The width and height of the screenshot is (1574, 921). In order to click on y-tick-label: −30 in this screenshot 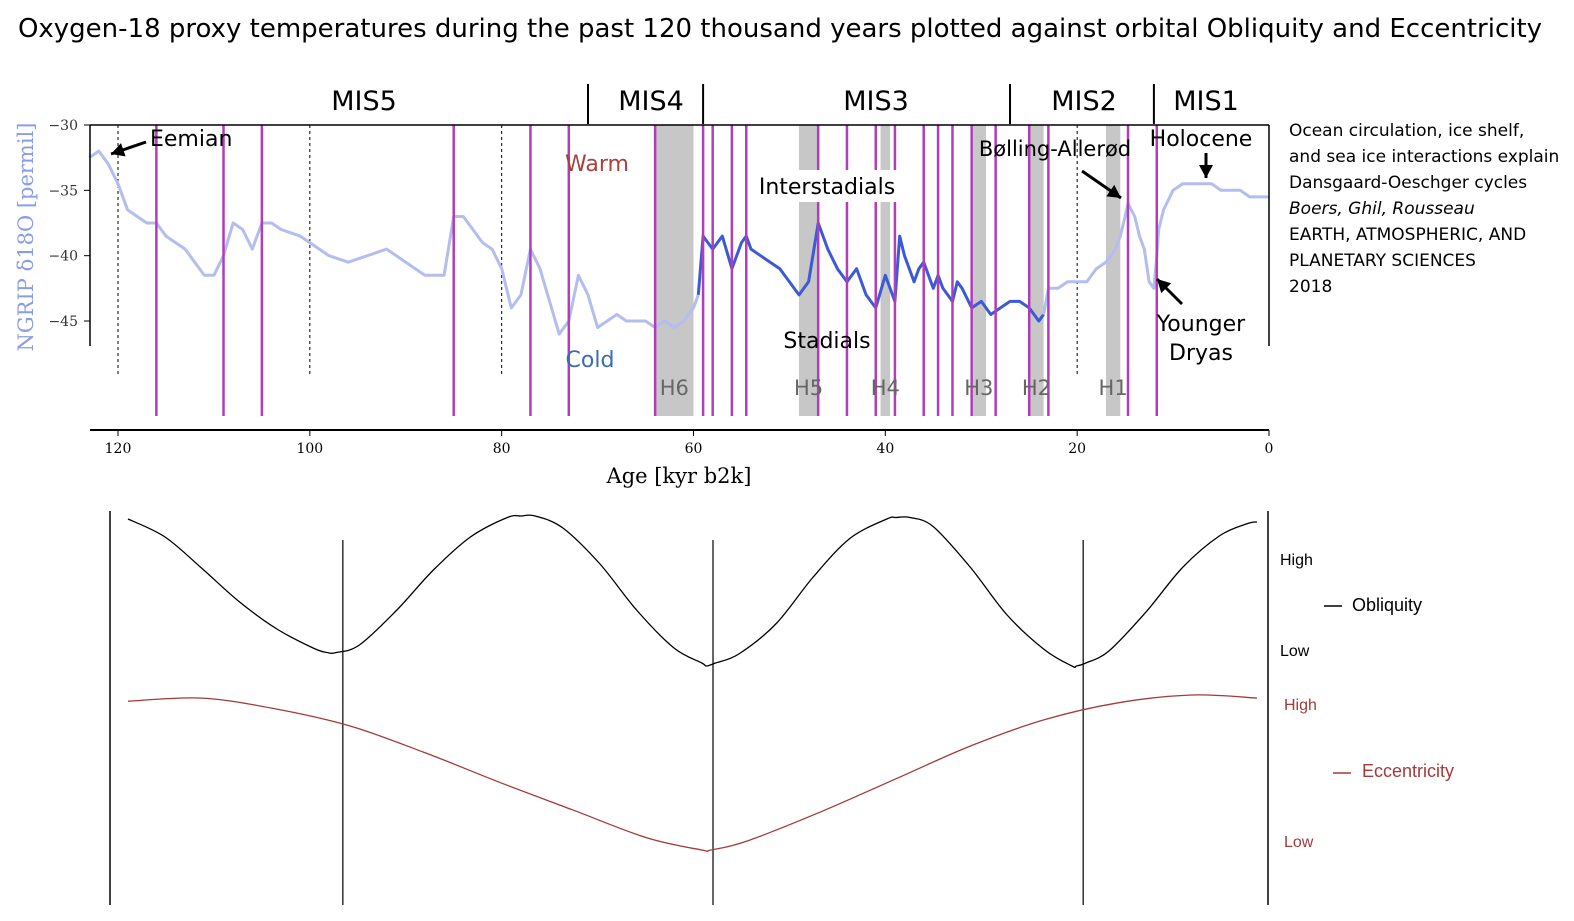, I will do `click(63, 126)`.